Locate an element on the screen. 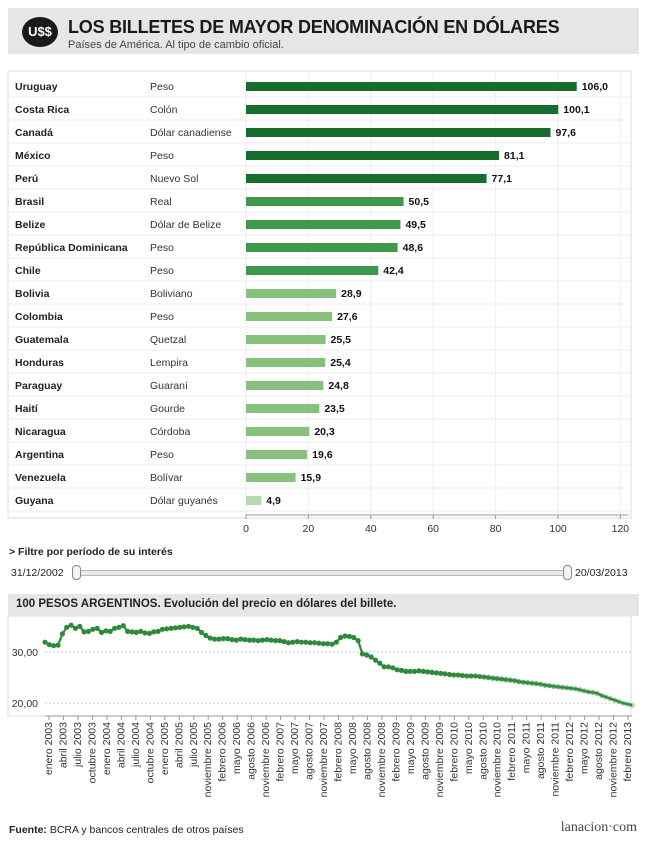 The width and height of the screenshot is (647, 852). line-x-tick-label: abril 2003 is located at coordinates (63, 745).